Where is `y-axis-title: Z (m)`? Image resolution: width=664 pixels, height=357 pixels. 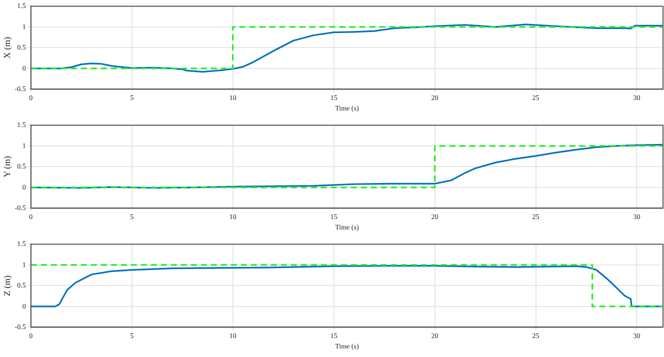 y-axis-title: Z (m) is located at coordinates (7, 285).